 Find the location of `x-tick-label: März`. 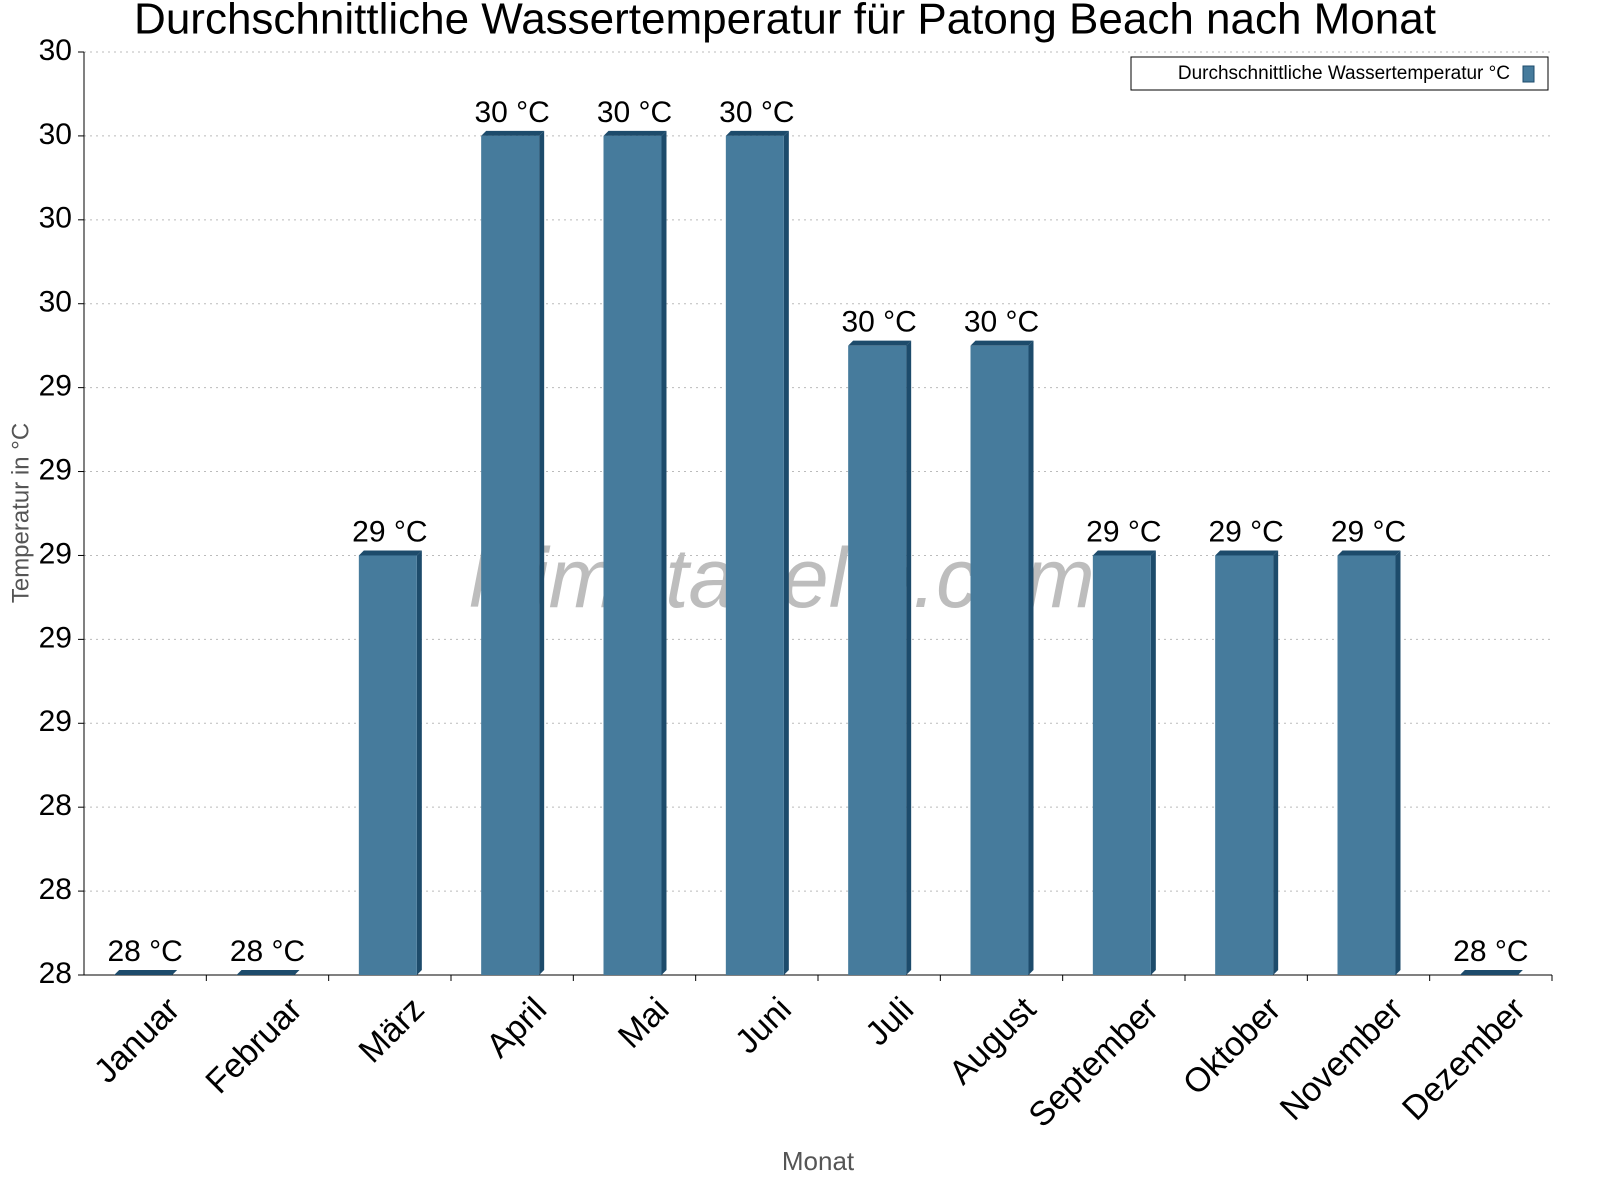

x-tick-label: März is located at coordinates (392, 1030).